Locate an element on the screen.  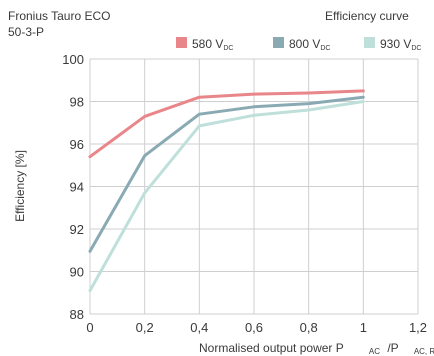
y-tick-label: 96 is located at coordinates (77, 144).